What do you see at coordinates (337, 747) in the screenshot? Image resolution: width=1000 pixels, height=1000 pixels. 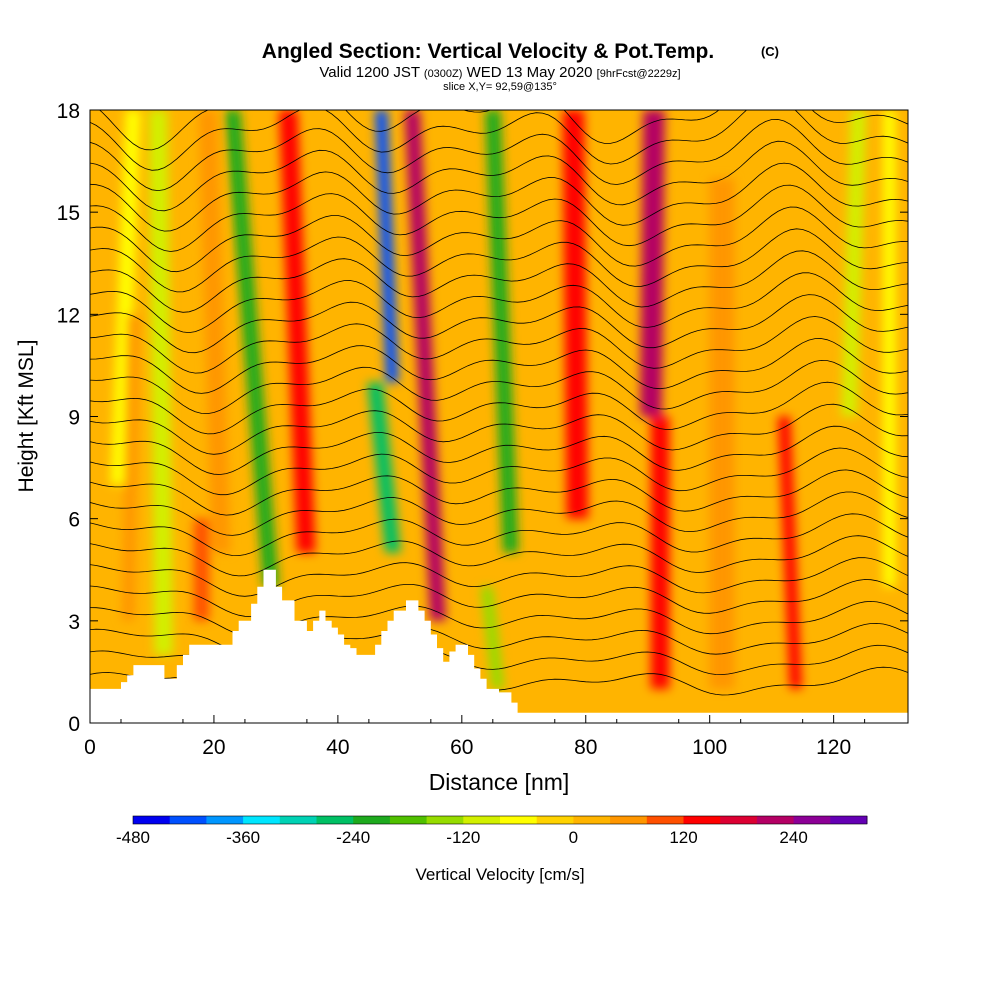 I see `x-tick-label: 40` at bounding box center [337, 747].